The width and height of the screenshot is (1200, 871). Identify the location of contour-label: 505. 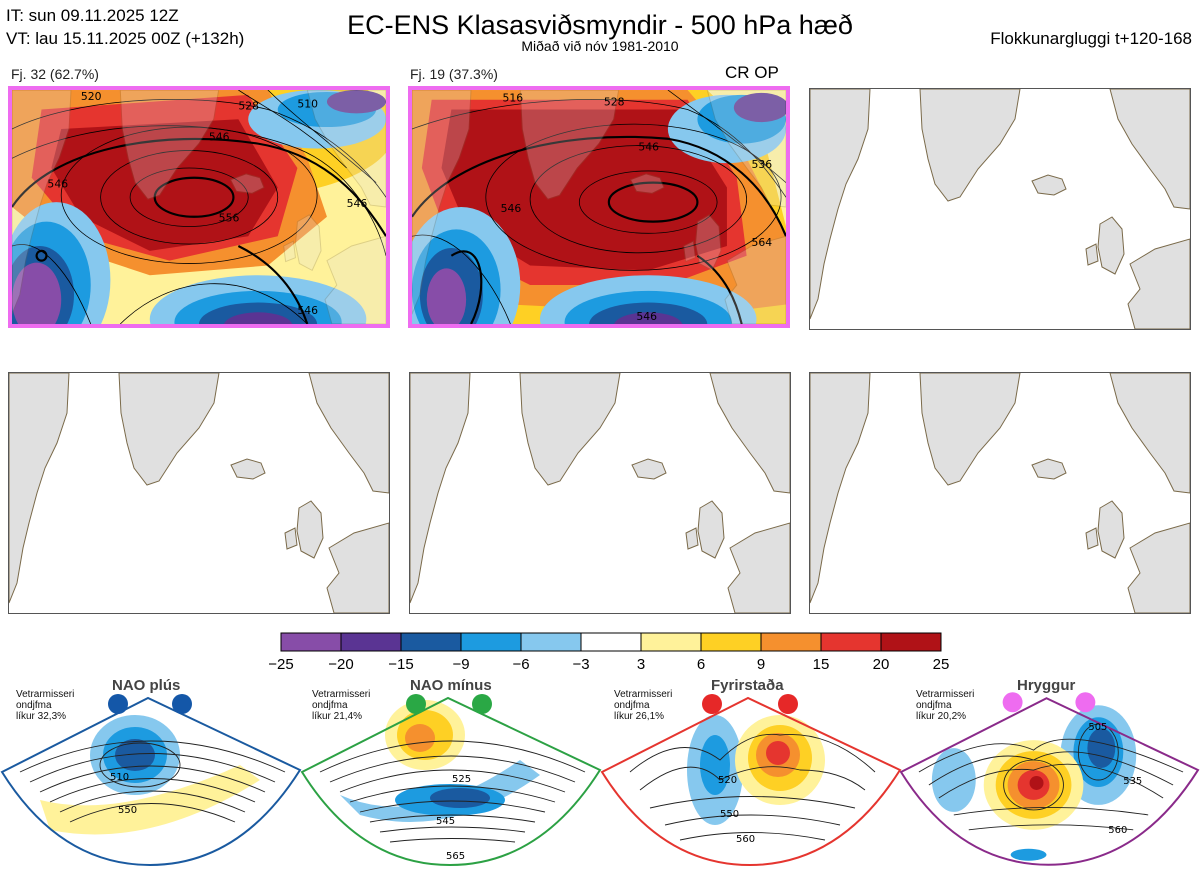
(1097, 727).